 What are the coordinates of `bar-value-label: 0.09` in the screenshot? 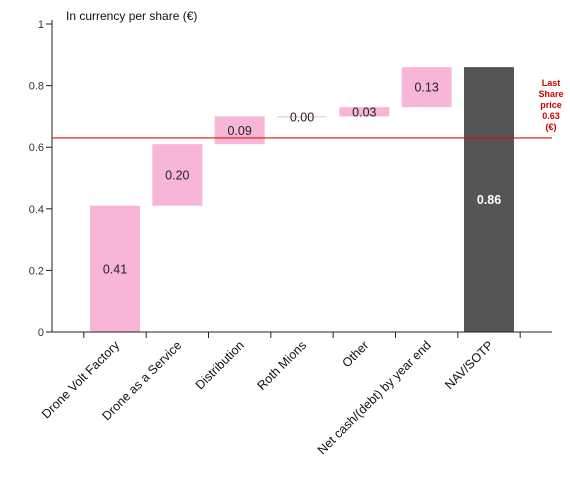 It's located at (239, 131).